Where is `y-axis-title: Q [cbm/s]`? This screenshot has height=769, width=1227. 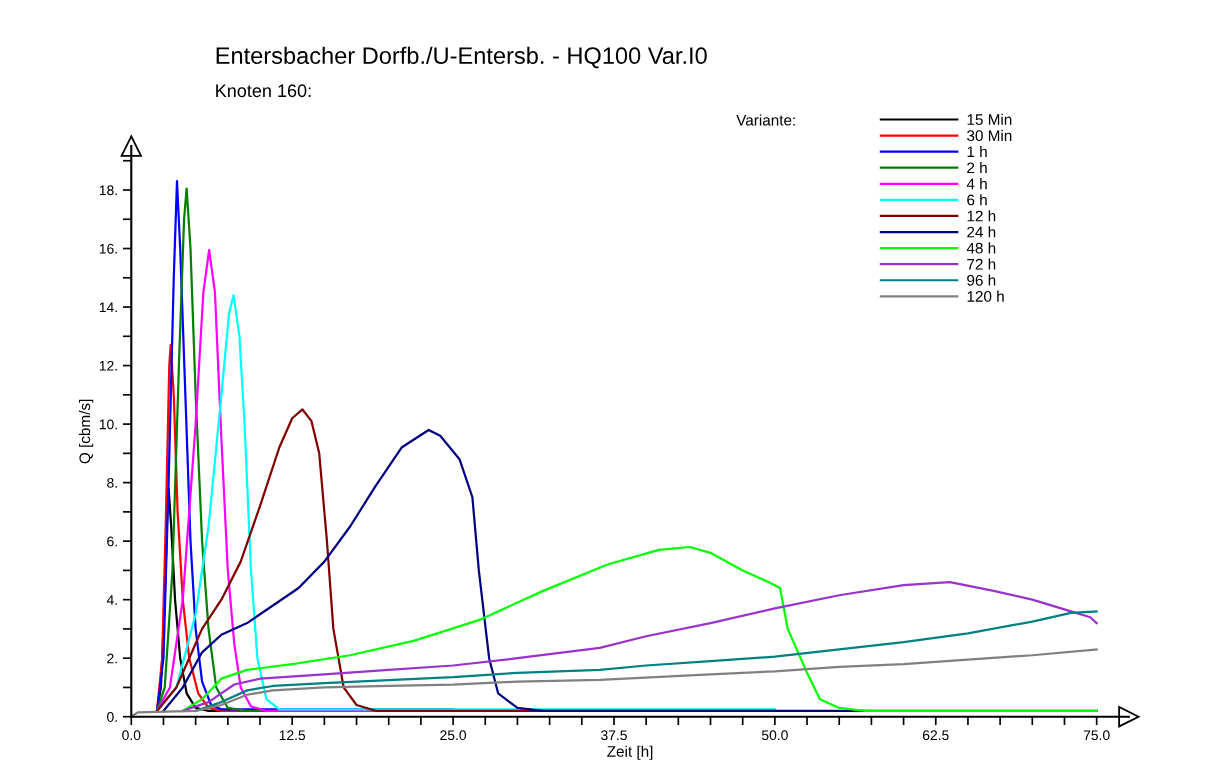 y-axis-title: Q [cbm/s] is located at coordinates (86, 431).